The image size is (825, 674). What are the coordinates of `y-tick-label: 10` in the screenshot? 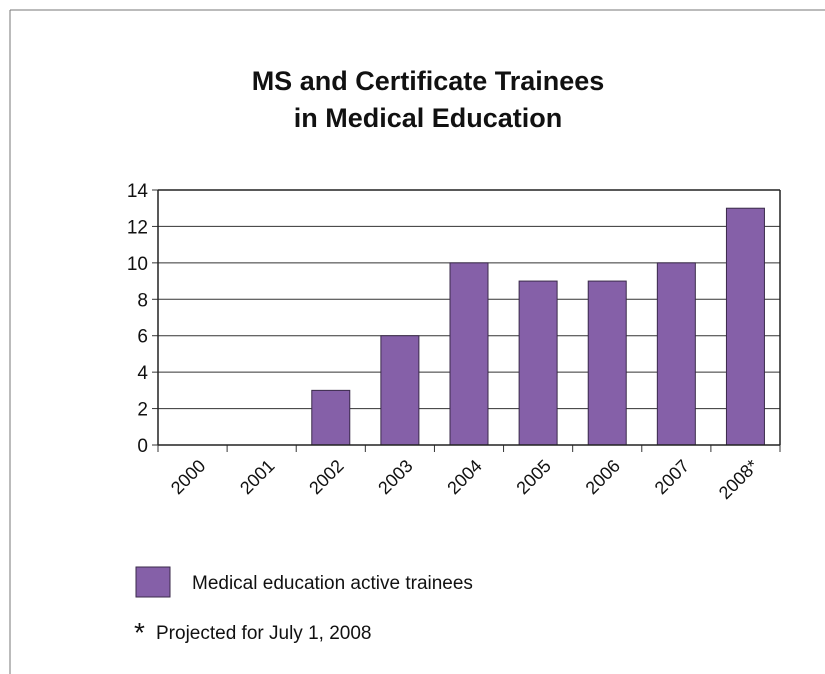 It's located at (137, 264).